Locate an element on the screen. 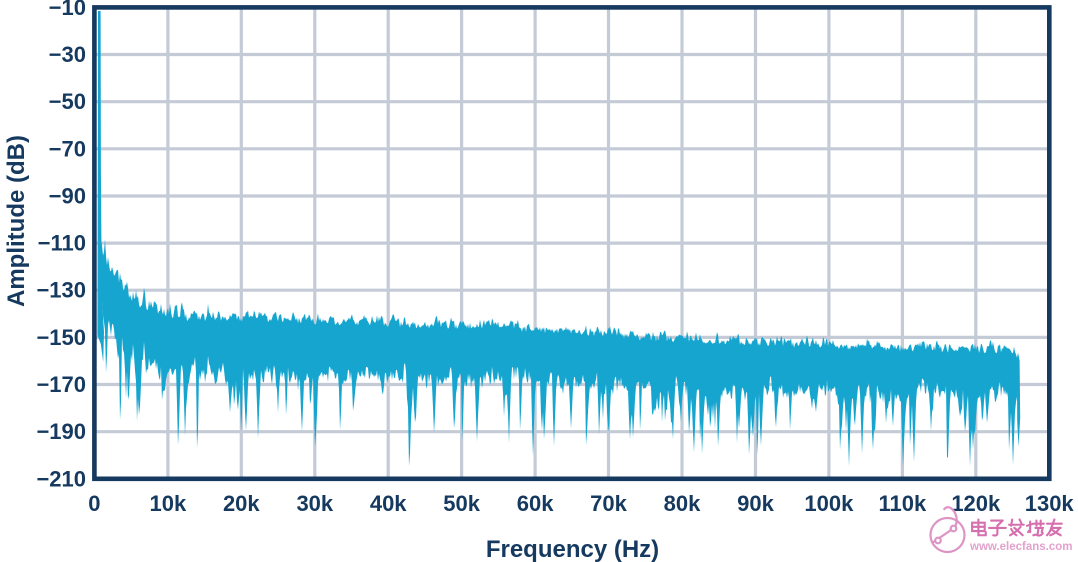  svg-text: 10k is located at coordinates (168, 503).